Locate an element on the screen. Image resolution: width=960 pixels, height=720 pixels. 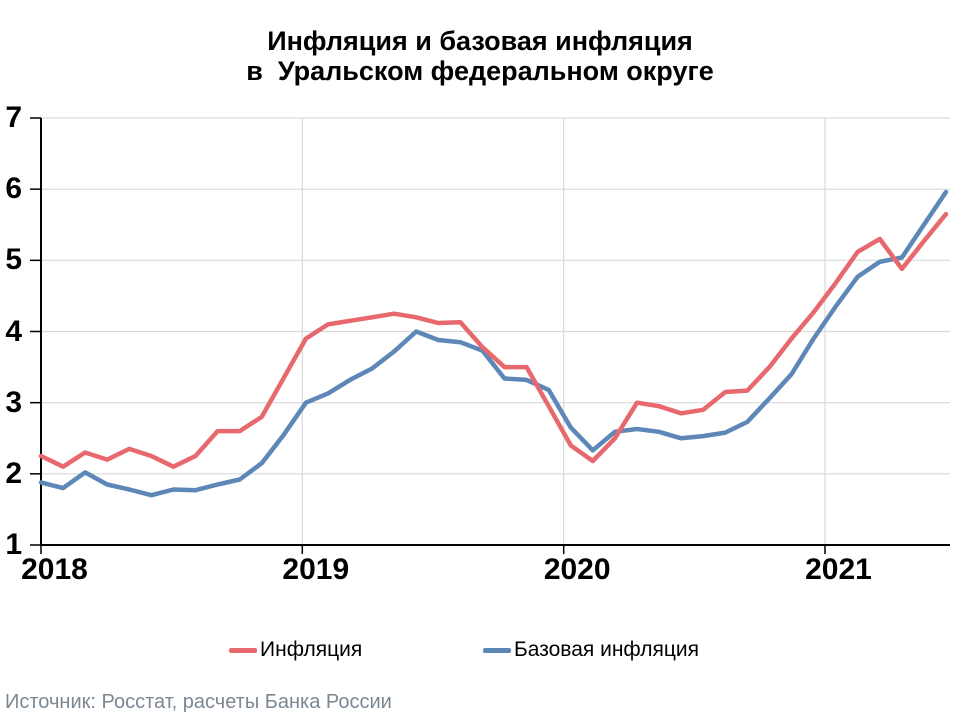
y-axis-tick-label: 4 is located at coordinates (13, 331).